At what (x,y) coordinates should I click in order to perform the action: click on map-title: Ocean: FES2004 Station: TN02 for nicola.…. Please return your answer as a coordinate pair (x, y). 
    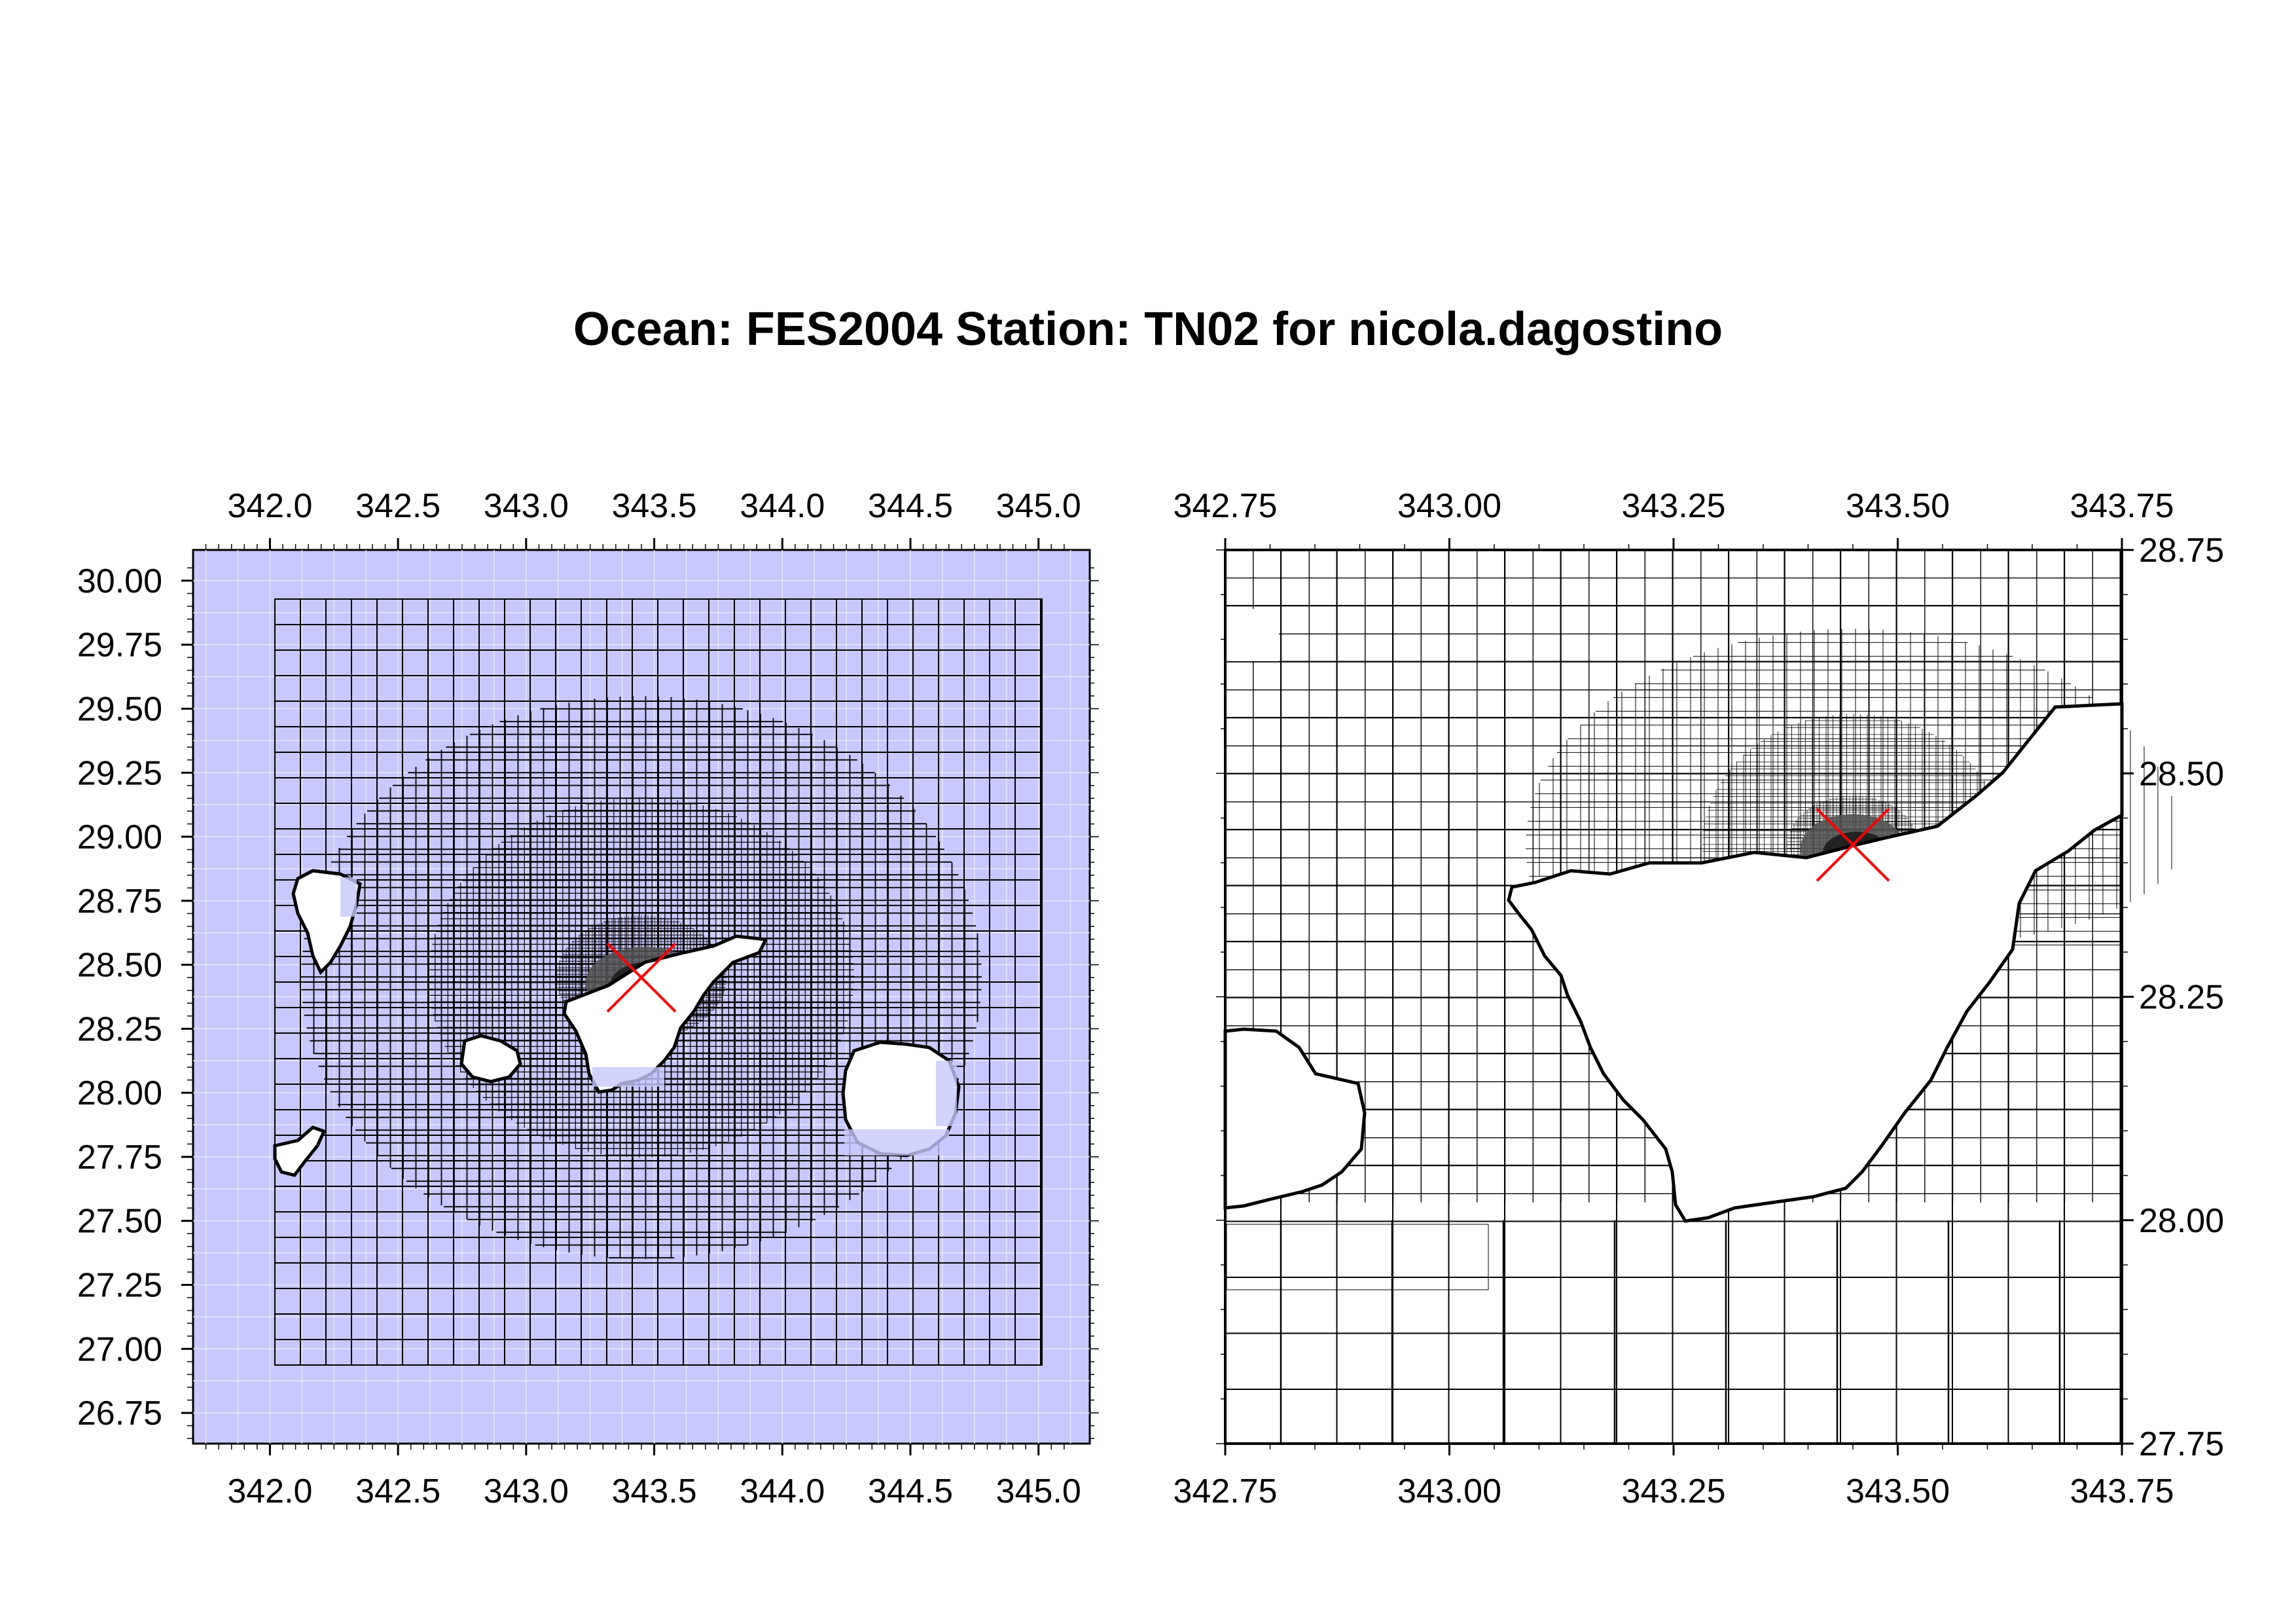
    Looking at the image, I should click on (1148, 329).